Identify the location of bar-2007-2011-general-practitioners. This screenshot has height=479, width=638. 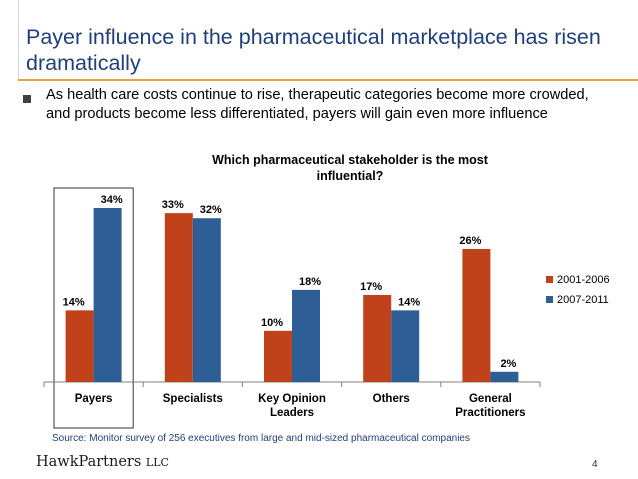
(504, 376).